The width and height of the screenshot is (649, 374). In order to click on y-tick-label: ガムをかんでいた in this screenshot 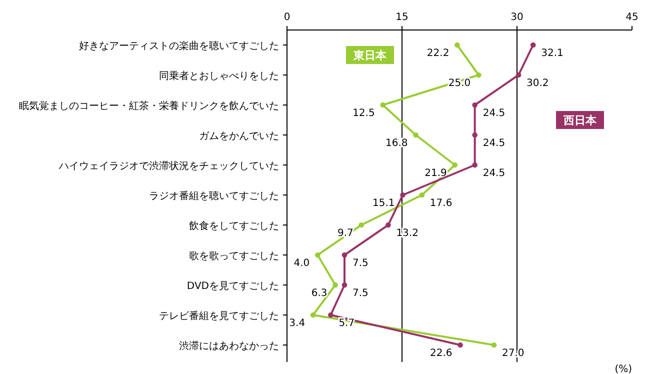, I will do `click(239, 136)`.